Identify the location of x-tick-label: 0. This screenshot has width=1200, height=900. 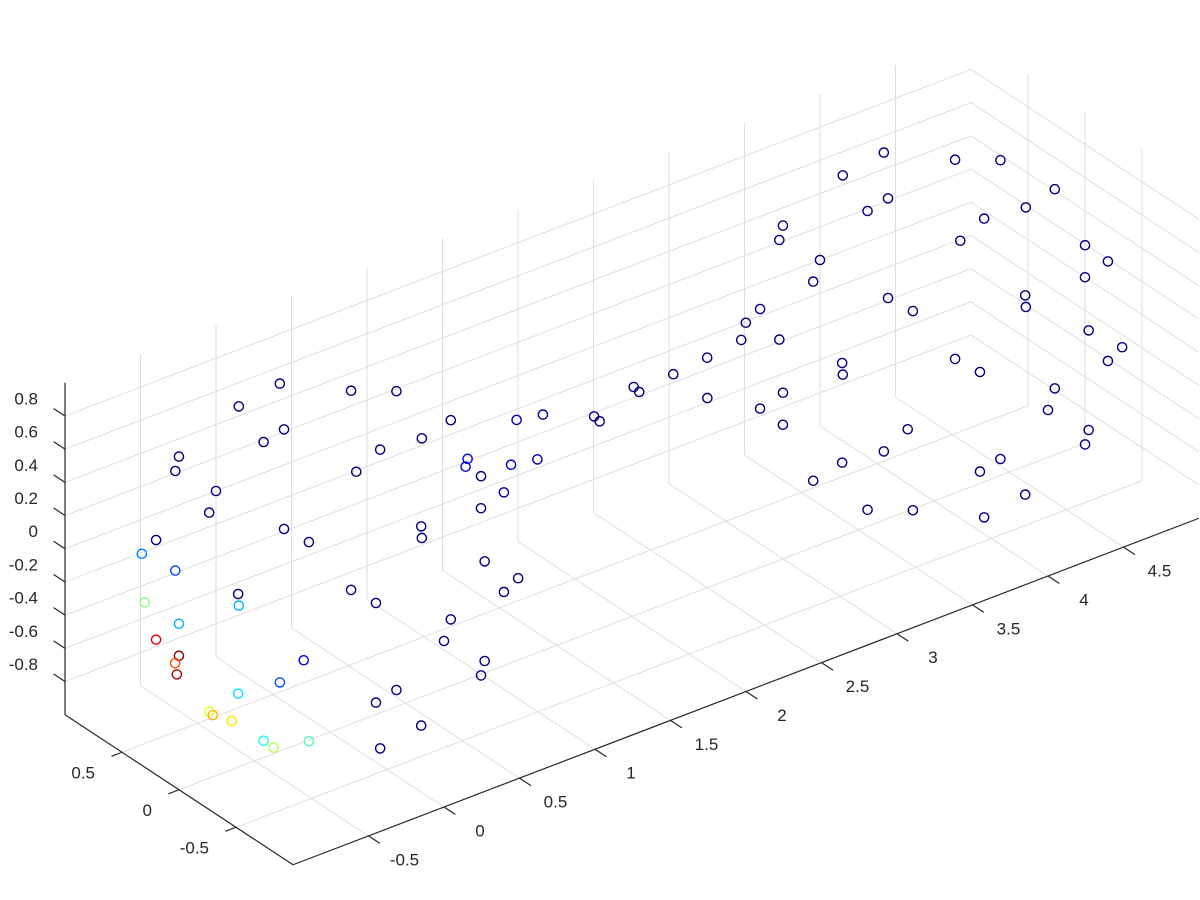
(479, 830).